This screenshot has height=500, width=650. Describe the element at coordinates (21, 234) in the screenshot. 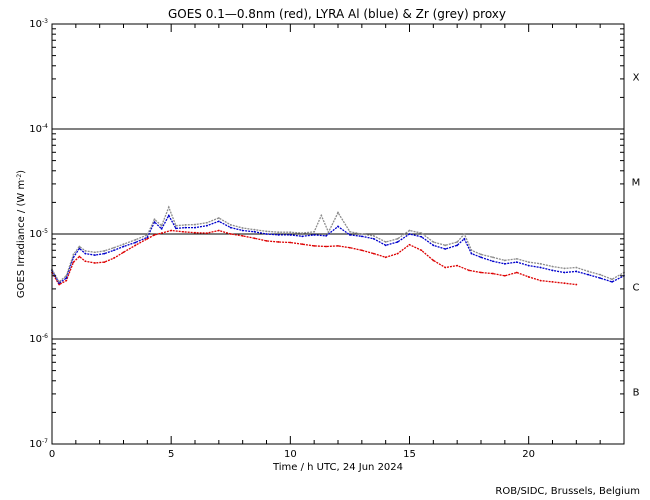

I see `y-axis-label: GOES Irradiance / (W m-2)` at that location.